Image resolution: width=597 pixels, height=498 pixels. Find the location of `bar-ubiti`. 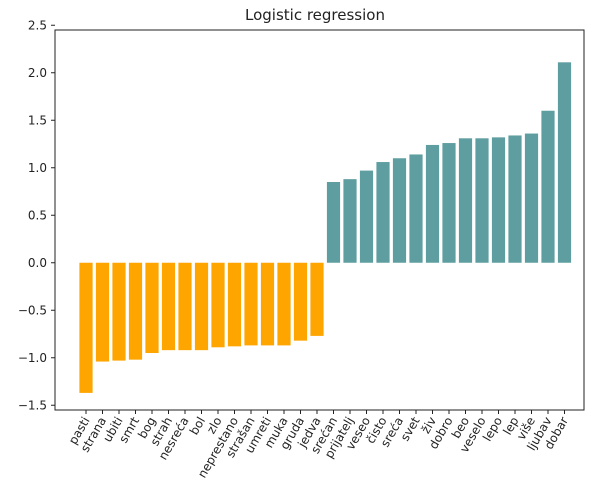

bar-ubiti is located at coordinates (119, 311).